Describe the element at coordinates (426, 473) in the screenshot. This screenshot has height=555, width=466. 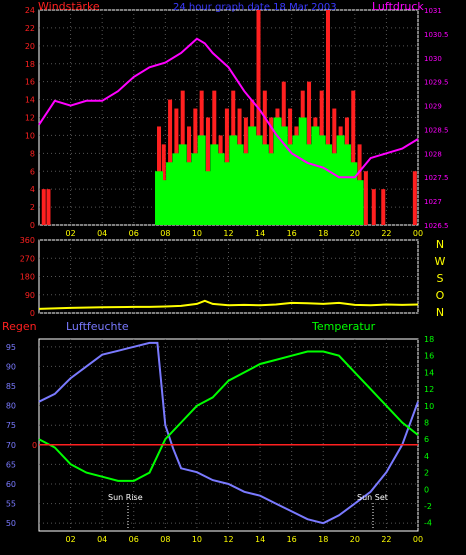
I see `temperature-tick-label: 2` at that location.